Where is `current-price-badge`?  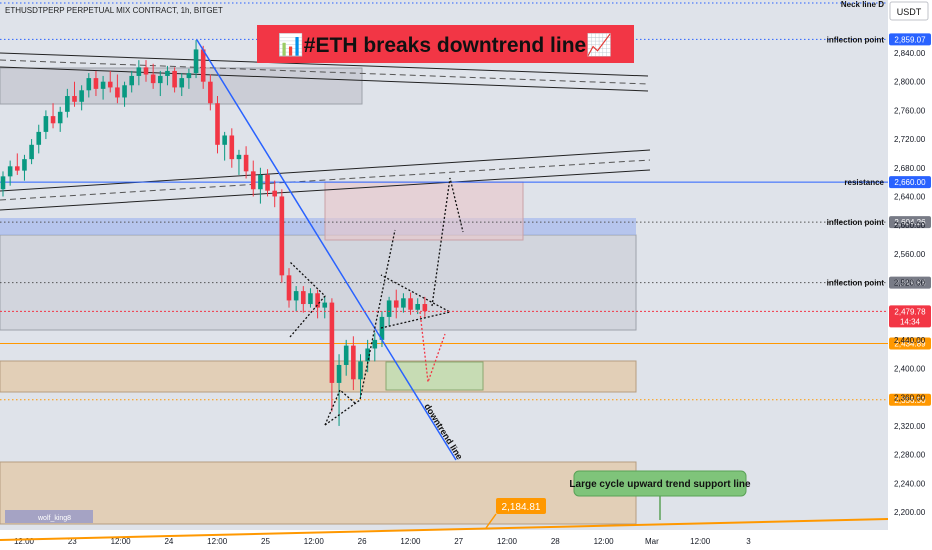 current-price-badge is located at coordinates (910, 316).